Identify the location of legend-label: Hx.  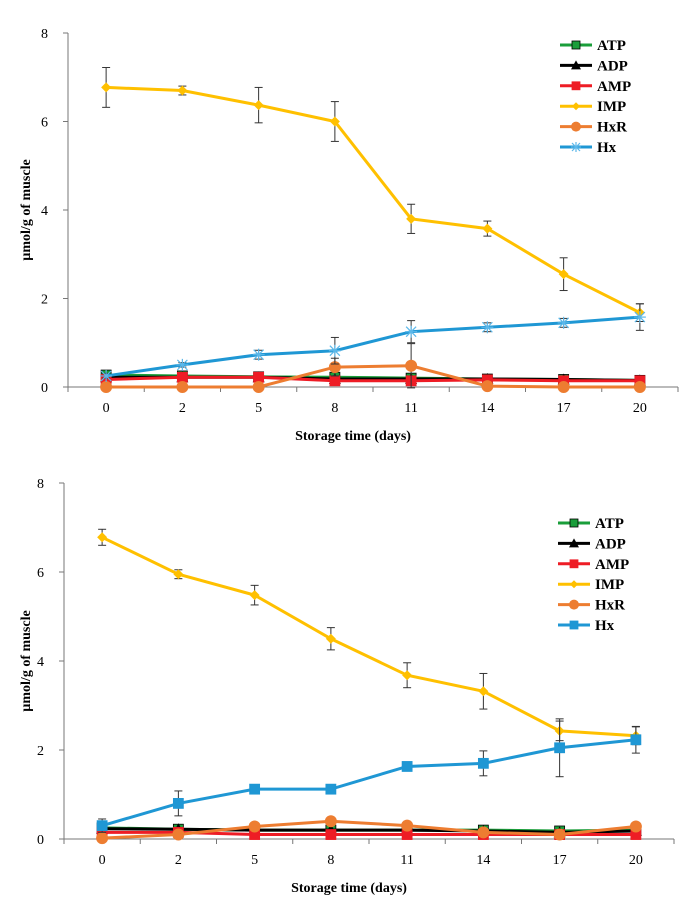
(607, 148).